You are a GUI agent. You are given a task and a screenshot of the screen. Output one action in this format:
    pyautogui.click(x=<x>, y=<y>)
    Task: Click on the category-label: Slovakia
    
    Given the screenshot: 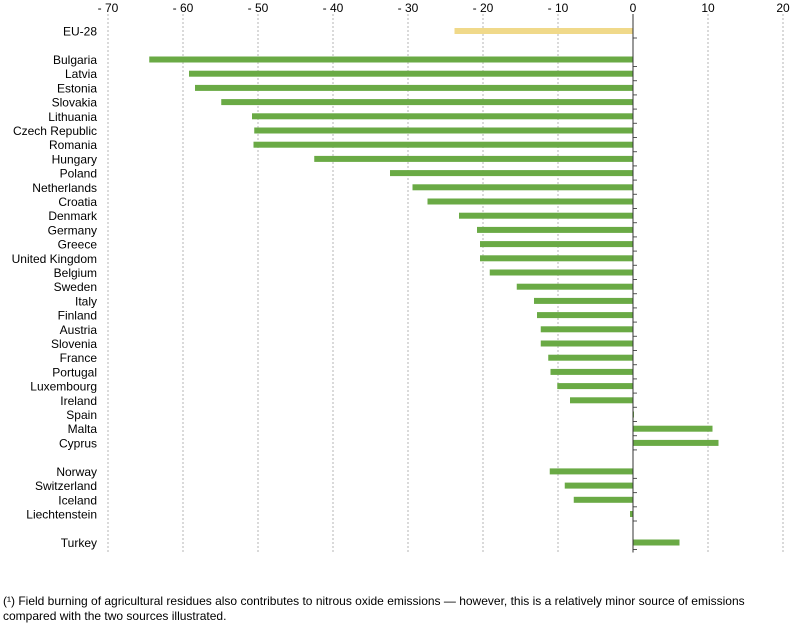 What is the action you would take?
    pyautogui.click(x=75, y=103)
    